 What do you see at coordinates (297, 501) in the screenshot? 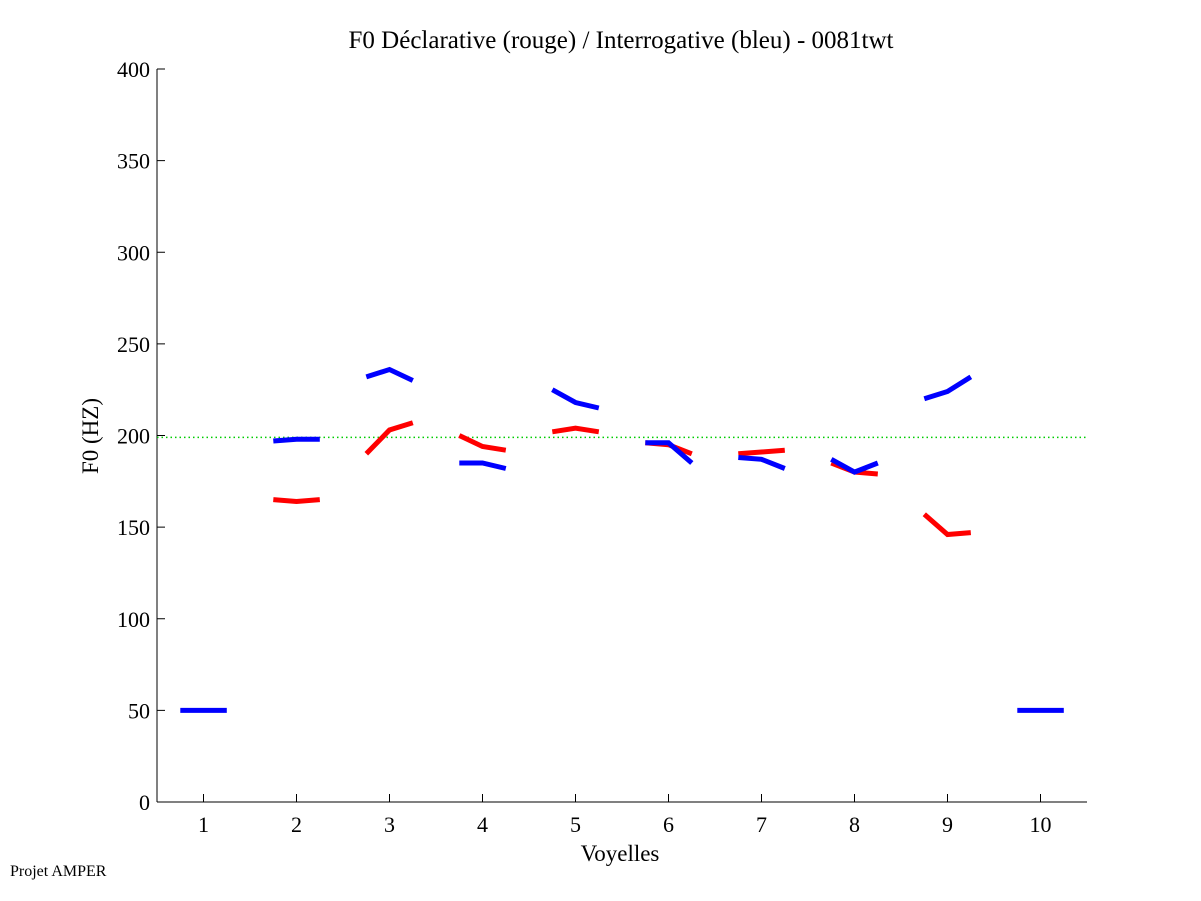
I see `segment-déclarative-vowel-2` at bounding box center [297, 501].